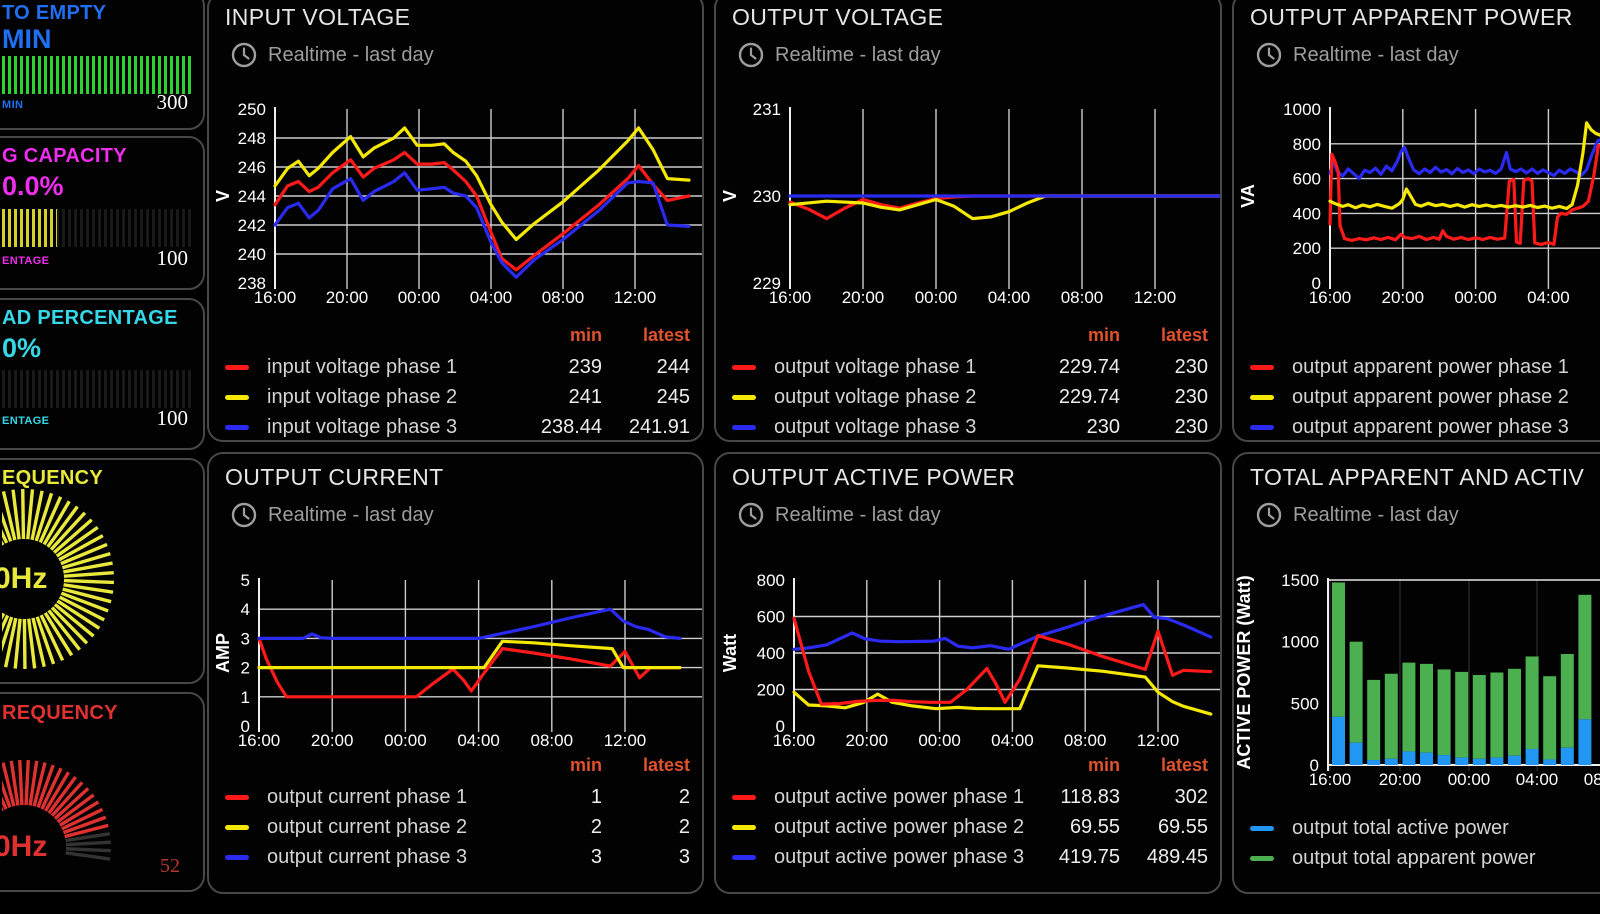  What do you see at coordinates (223, 196) in the screenshot?
I see `y-axis-label: V` at bounding box center [223, 196].